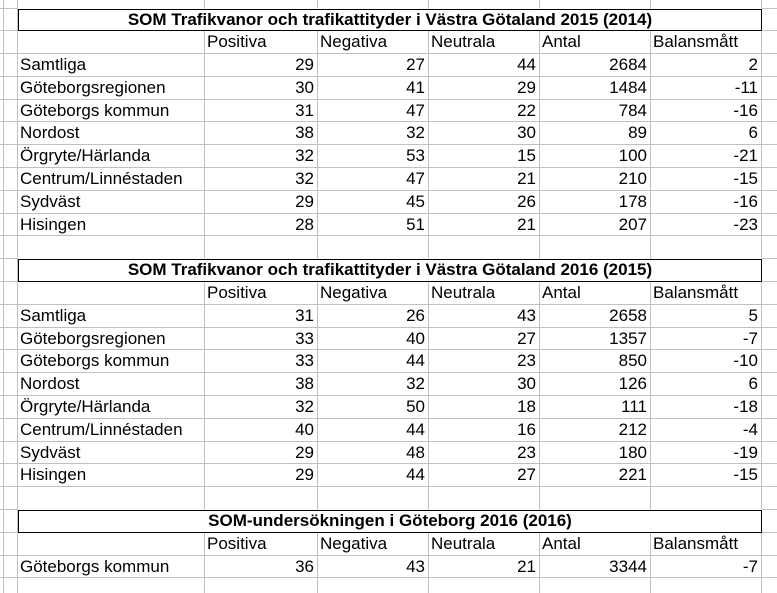  What do you see at coordinates (484, 316) in the screenshot?
I see `value-cell: 43` at bounding box center [484, 316].